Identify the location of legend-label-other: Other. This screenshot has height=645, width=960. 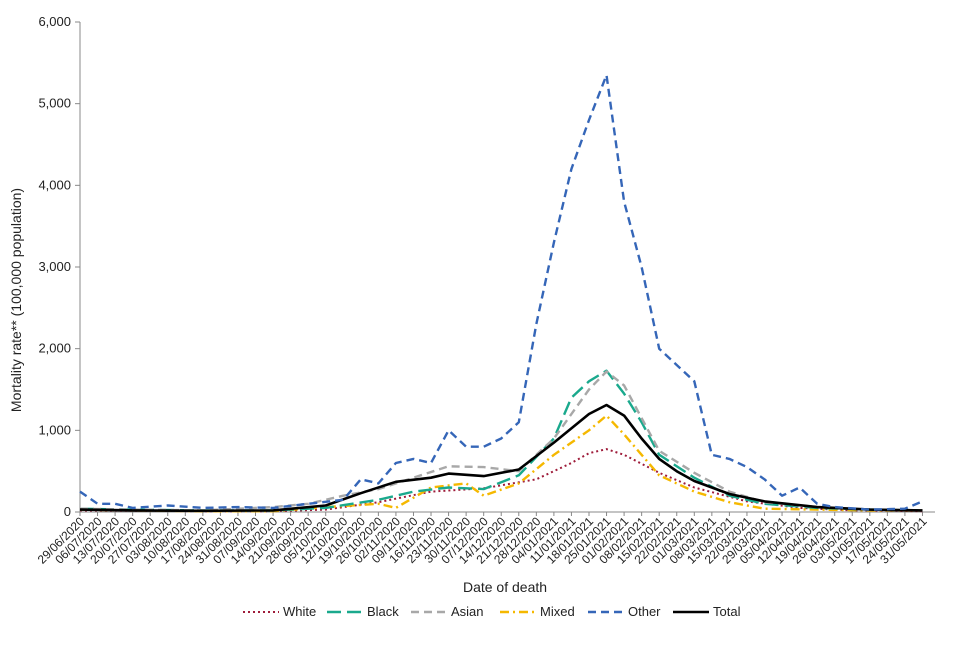
(644, 611).